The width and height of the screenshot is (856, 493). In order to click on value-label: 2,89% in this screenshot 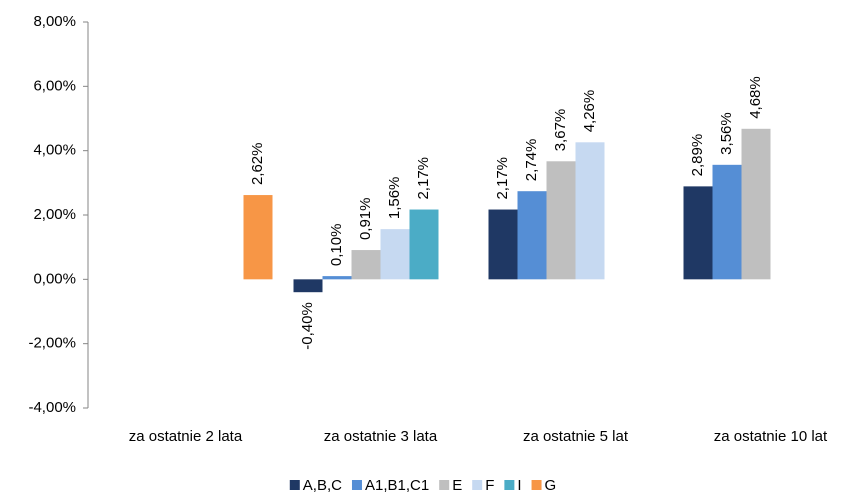, I will do `click(697, 155)`.